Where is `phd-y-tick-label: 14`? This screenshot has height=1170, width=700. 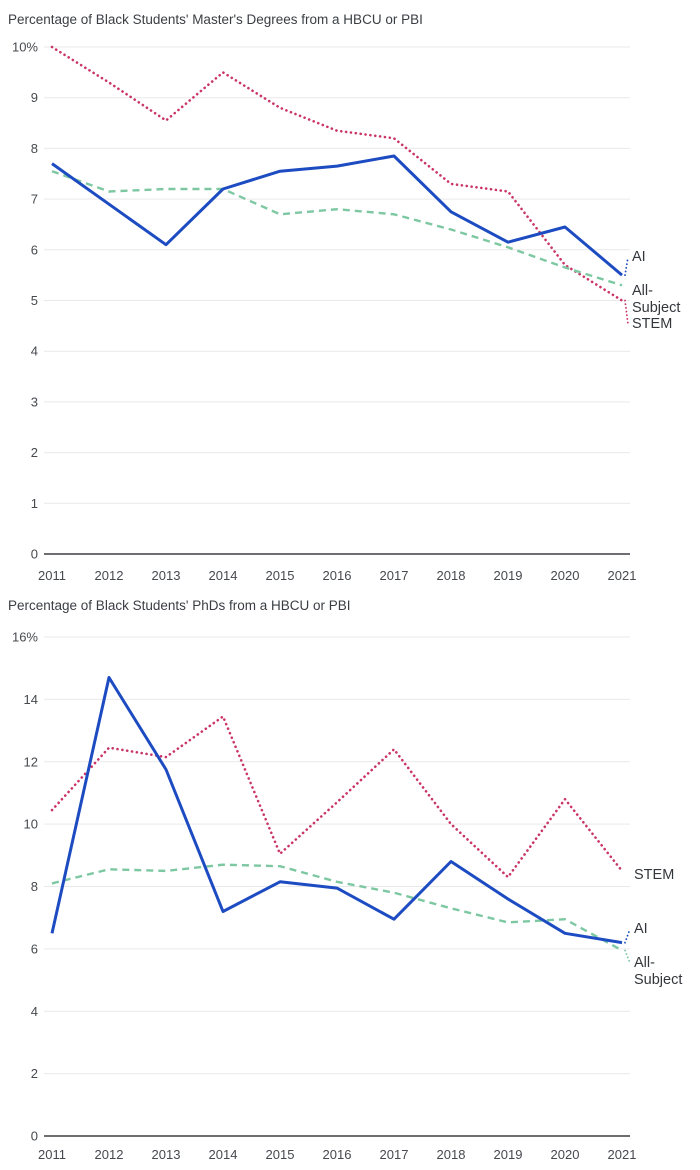
phd-y-tick-label: 14 is located at coordinates (31, 699).